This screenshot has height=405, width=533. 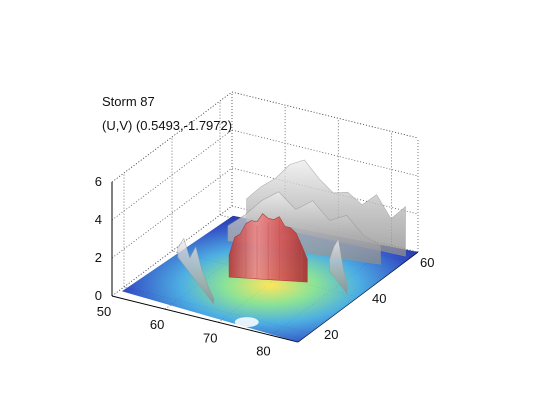 I want to click on x-tick-label-70: 70, so click(x=210, y=337).